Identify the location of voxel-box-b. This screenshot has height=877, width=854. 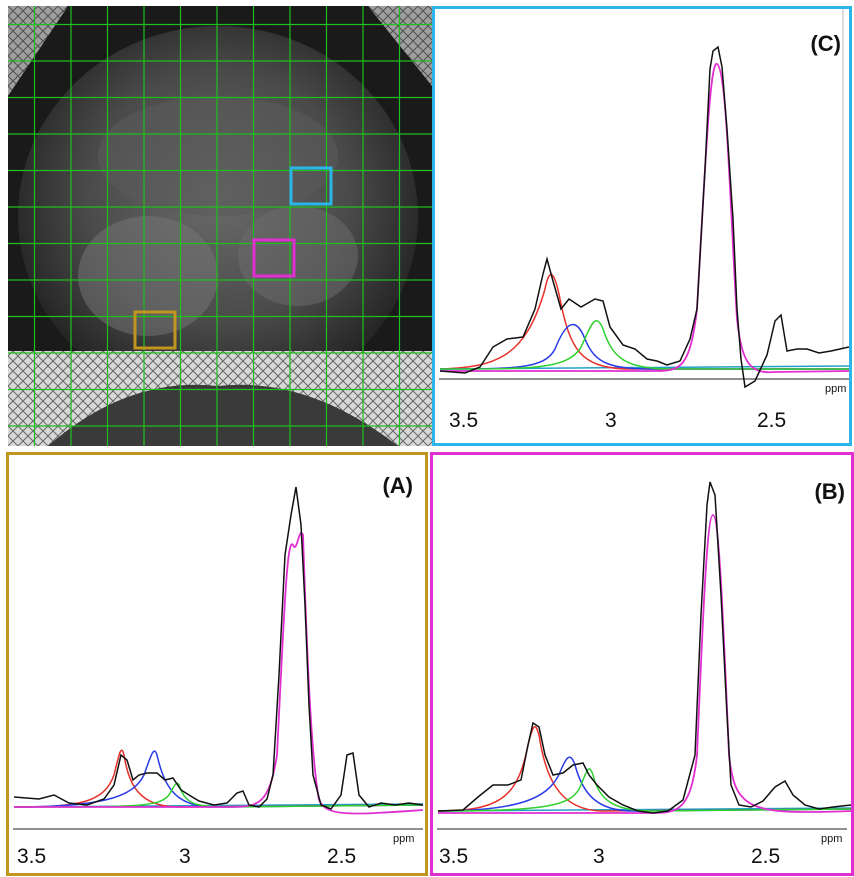
(274, 258).